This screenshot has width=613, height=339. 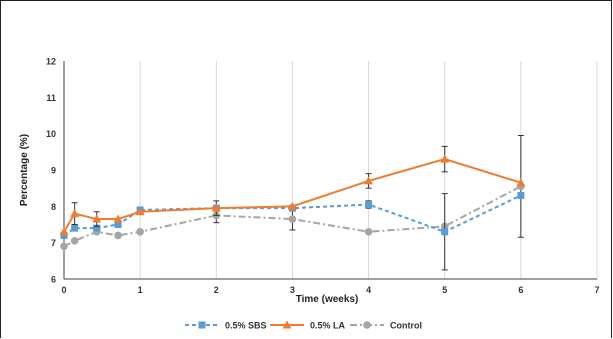 What do you see at coordinates (368, 290) in the screenshot?
I see `x-tick-label: 4` at bounding box center [368, 290].